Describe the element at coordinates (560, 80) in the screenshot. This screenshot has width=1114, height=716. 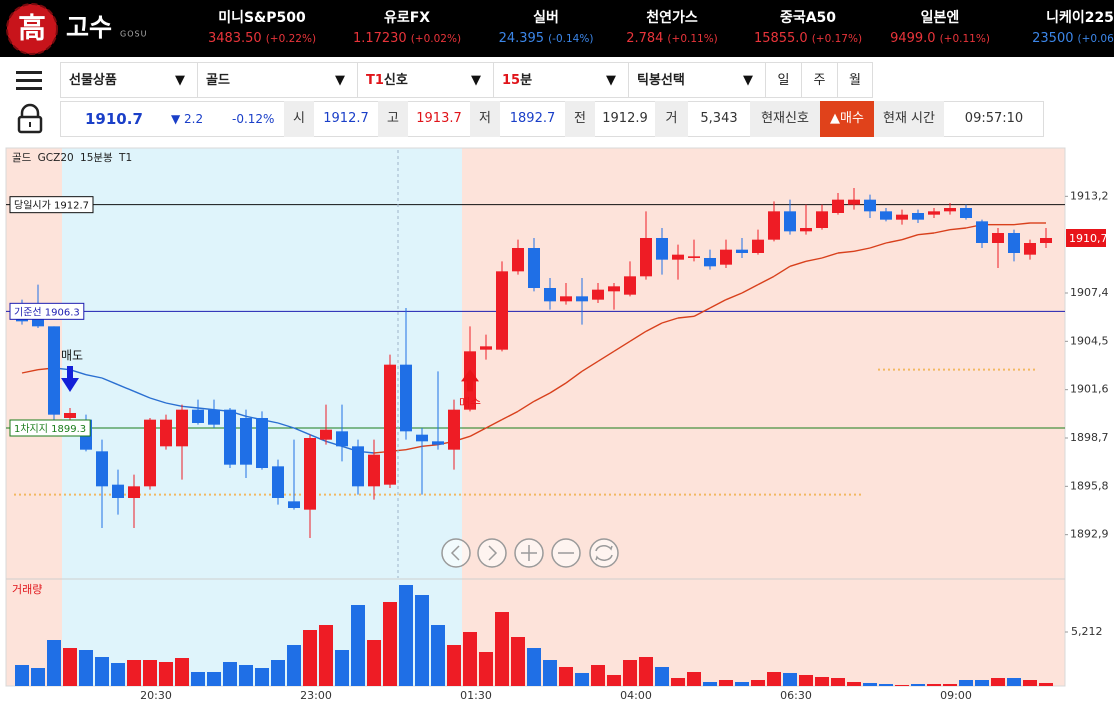
I see `dropdown: 15분 ▼` at that location.